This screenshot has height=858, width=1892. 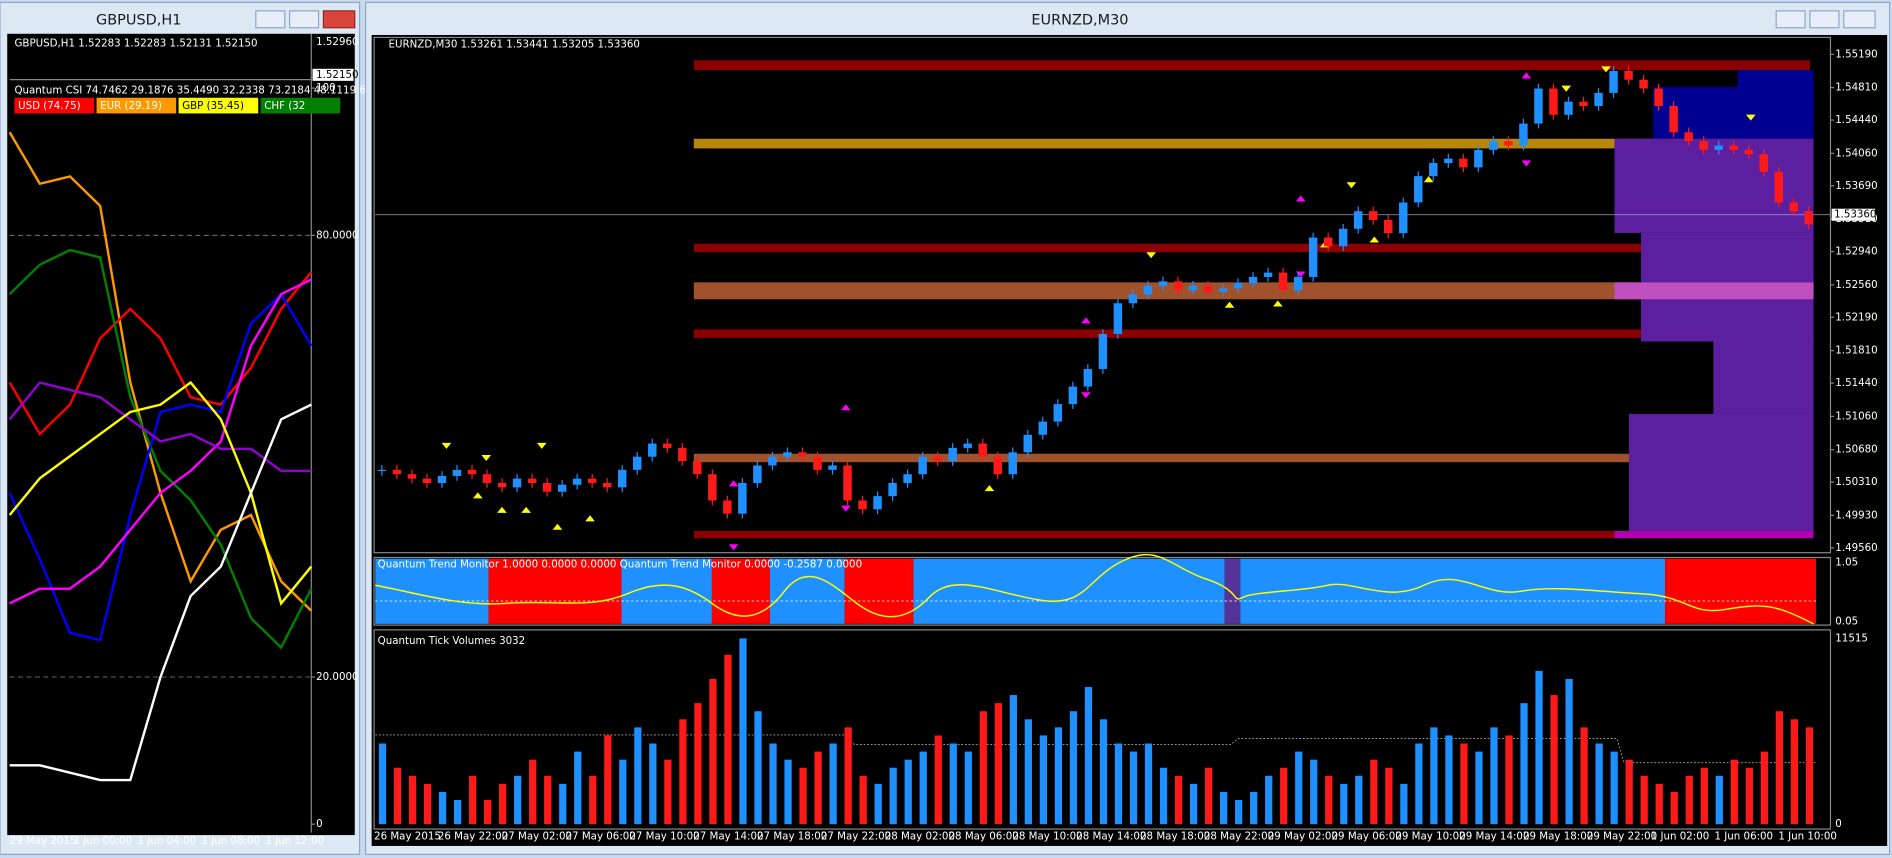 What do you see at coordinates (601, 836) in the screenshot?
I see `time-label: 27 May 06:00` at bounding box center [601, 836].